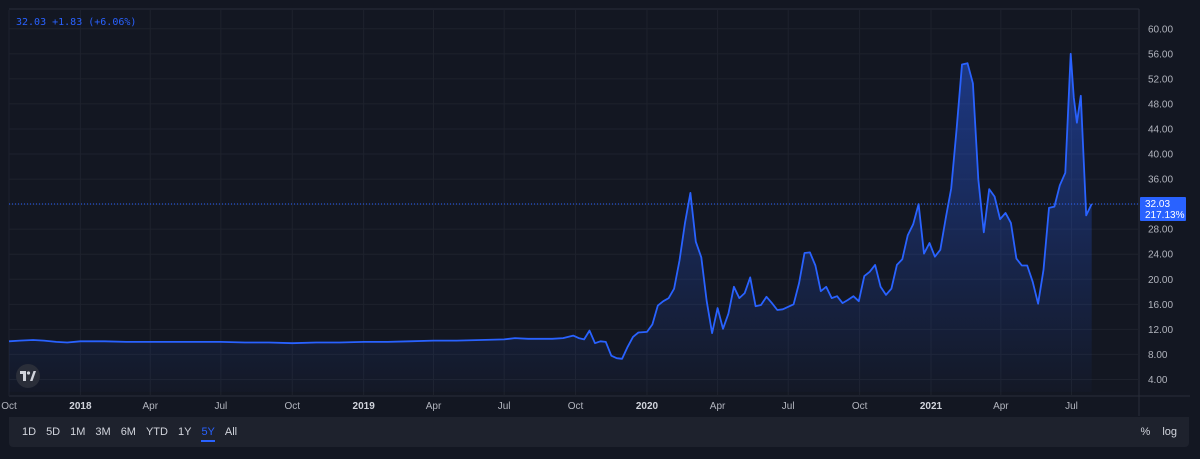 This screenshot has width=1200, height=459. I want to click on x-tick-label: 2018, so click(80, 406).